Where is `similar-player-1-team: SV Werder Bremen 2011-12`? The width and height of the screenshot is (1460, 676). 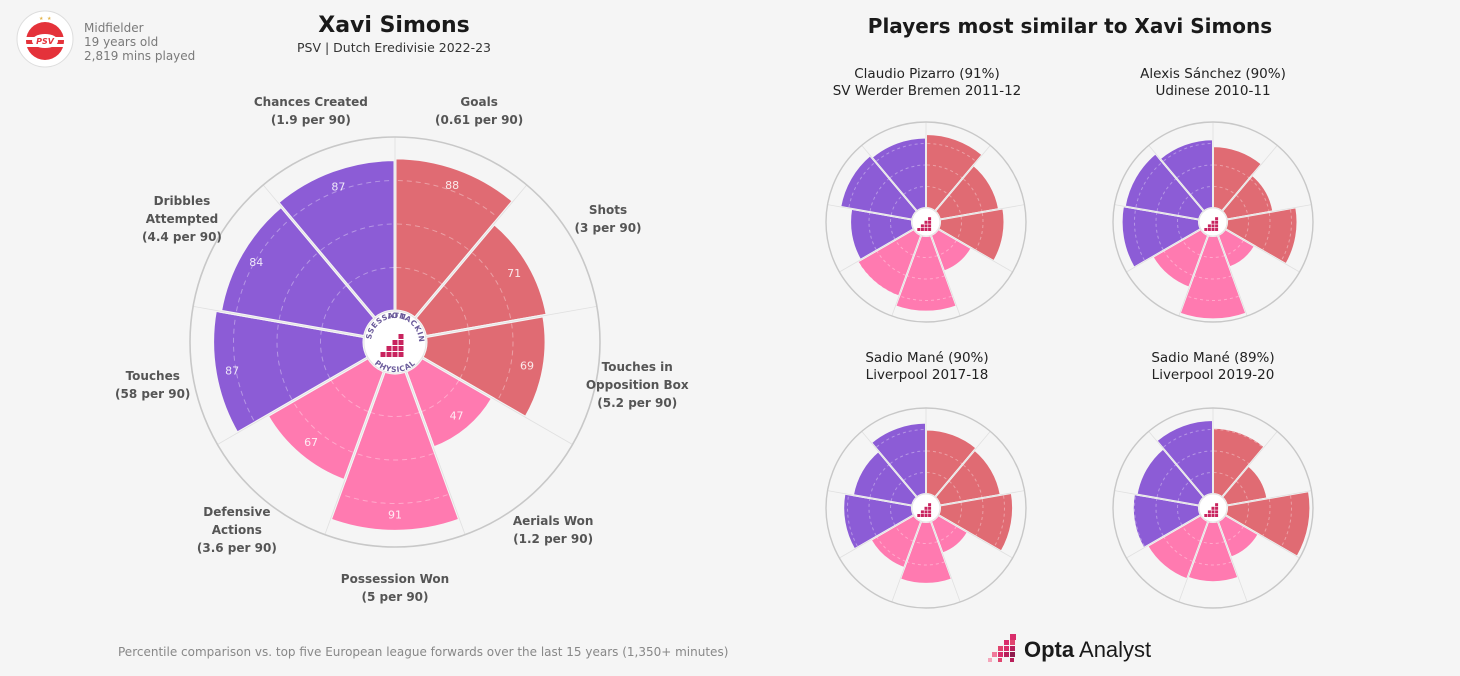
similar-player-1-team: SV Werder Bremen 2011-12 is located at coordinates (927, 91).